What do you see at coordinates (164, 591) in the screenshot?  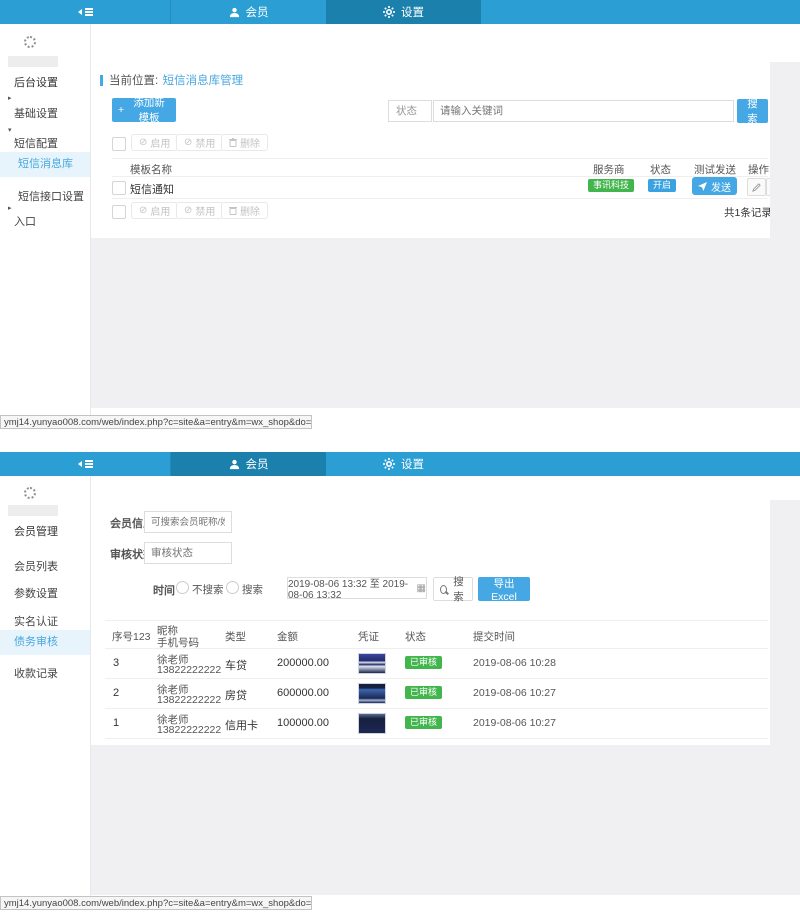 I see `time-label: 时间` at bounding box center [164, 591].